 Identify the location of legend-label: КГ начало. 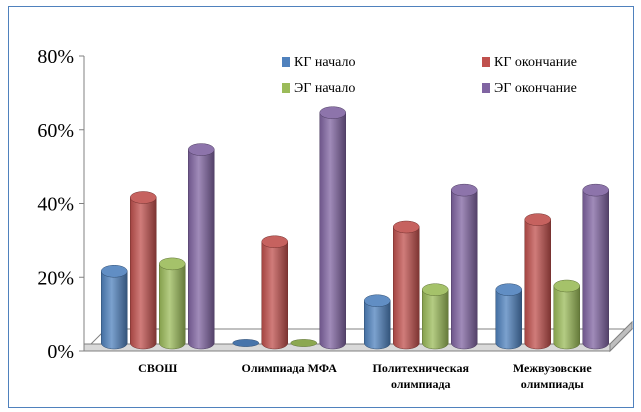
(324, 62).